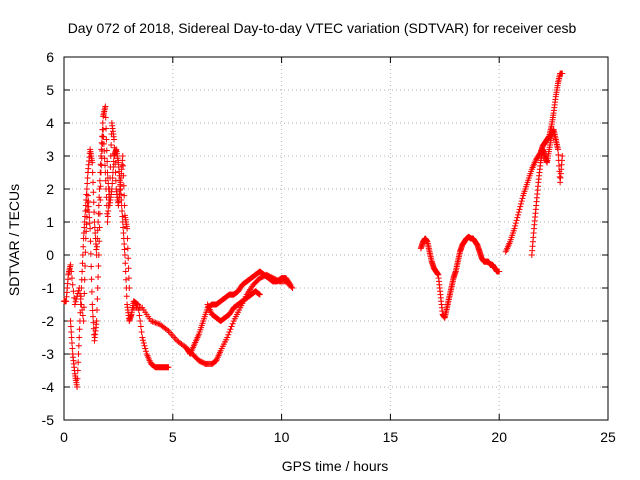 This screenshot has width=640, height=480. Describe the element at coordinates (50, 222) in the screenshot. I see `y-tick-label: 1` at that location.